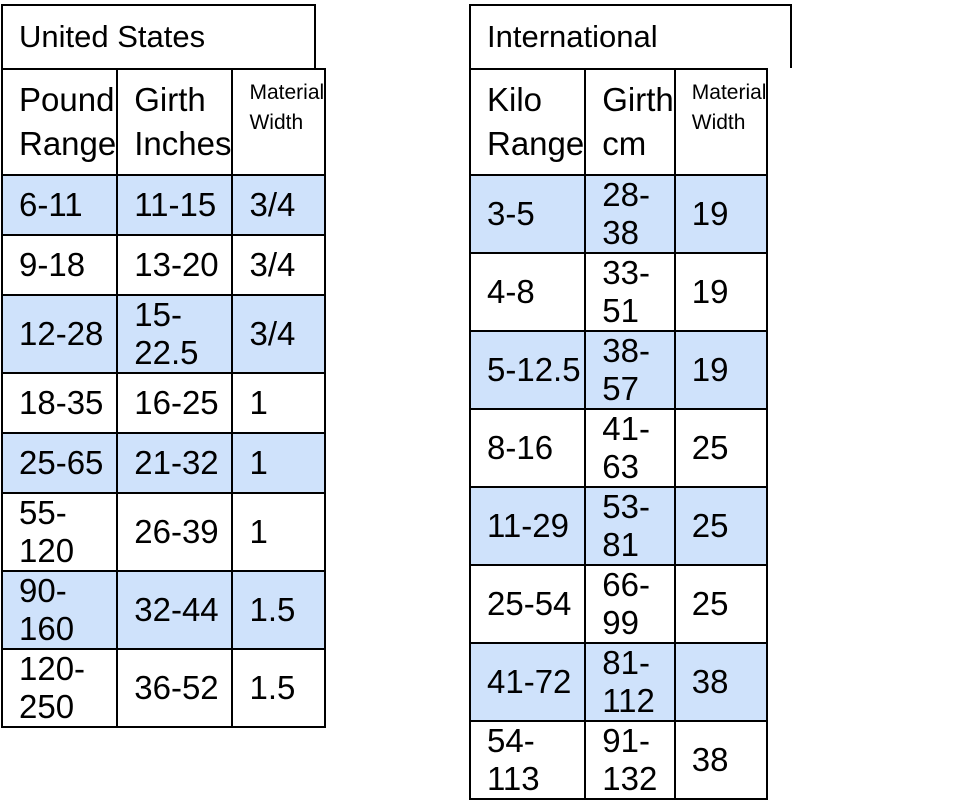  I want to click on table-cell: 55-120, so click(59, 532).